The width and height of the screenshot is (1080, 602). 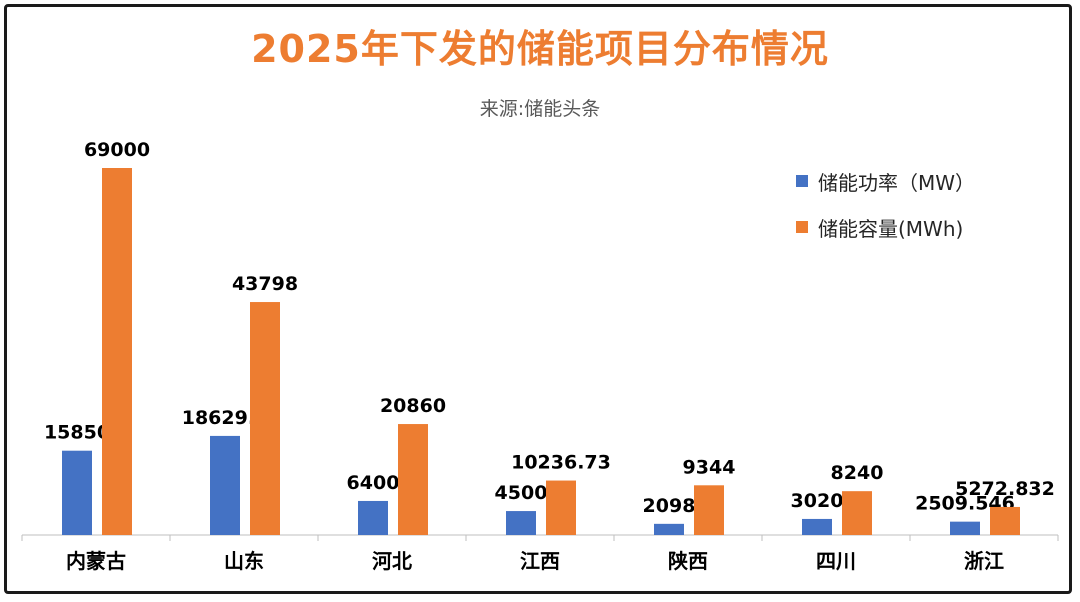 I want to click on data-label-capacity: 10236.73, so click(x=561, y=463).